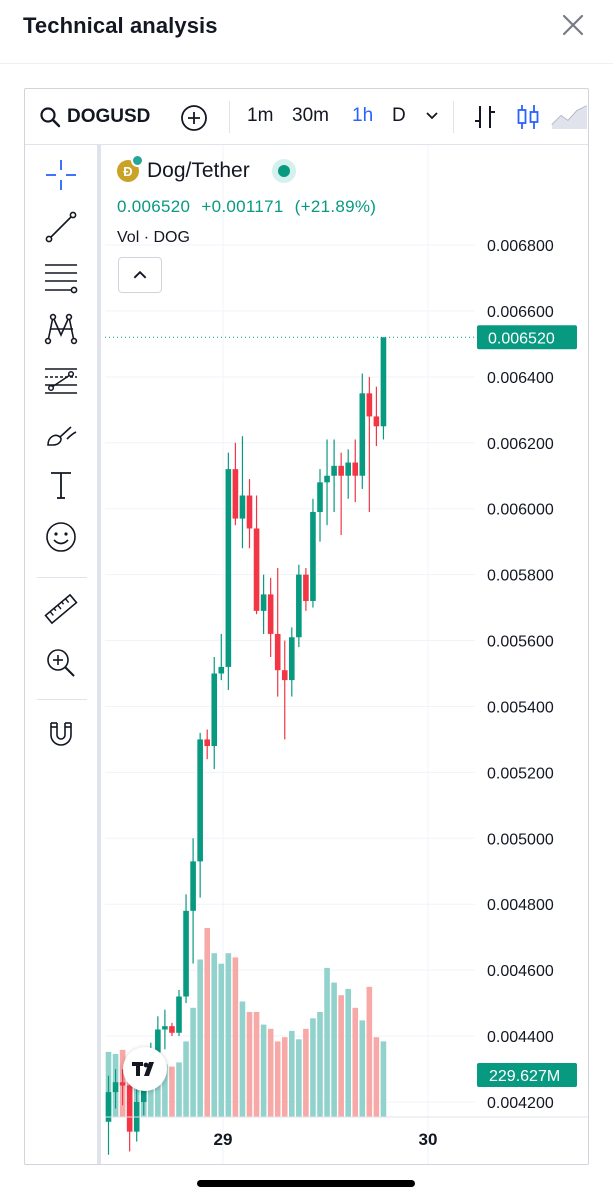  Describe the element at coordinates (140, 275) in the screenshot. I see `legend-collapse-button` at that location.